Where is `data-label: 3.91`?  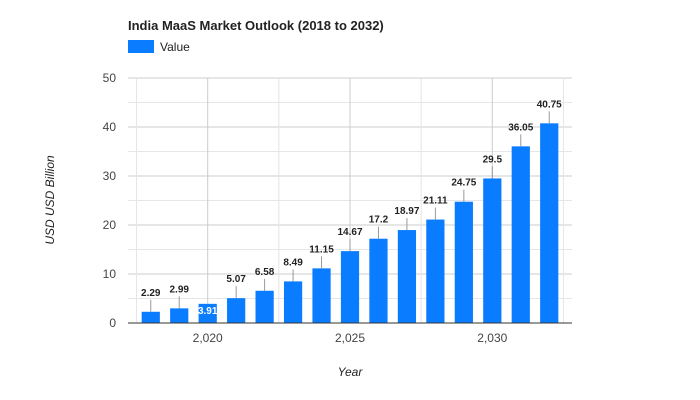
data-label: 3.91 is located at coordinates (208, 311).